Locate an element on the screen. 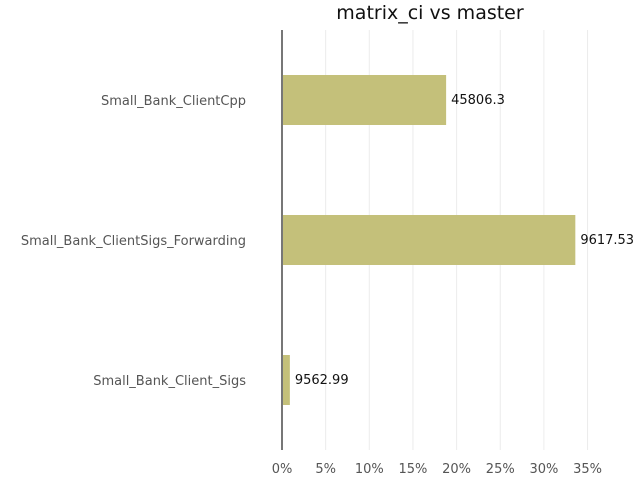  data-label: 45806.3 is located at coordinates (478, 100).